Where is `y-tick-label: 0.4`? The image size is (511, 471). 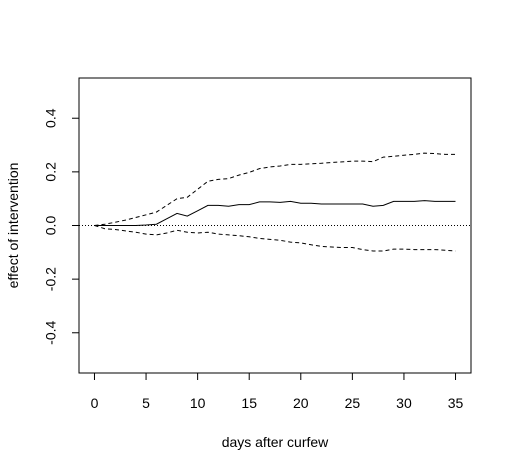 y-tick-label: 0.4 is located at coordinates (51, 118).